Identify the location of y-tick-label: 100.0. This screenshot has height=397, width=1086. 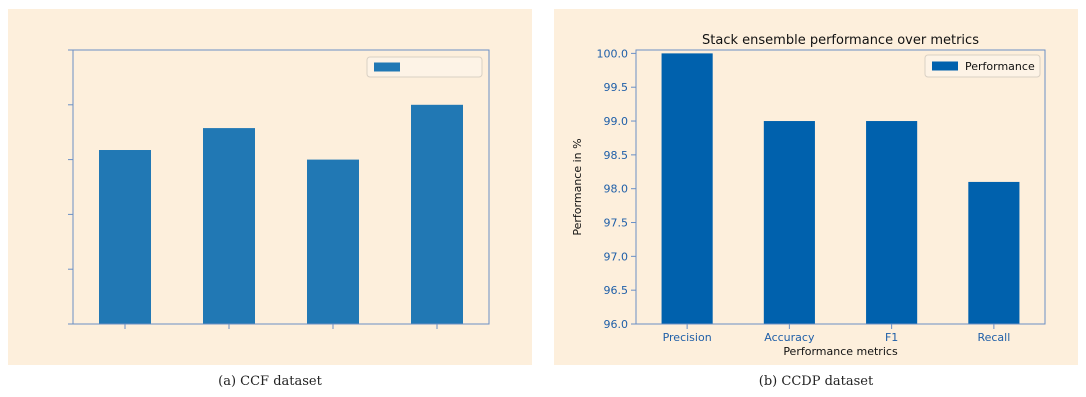
(613, 53).